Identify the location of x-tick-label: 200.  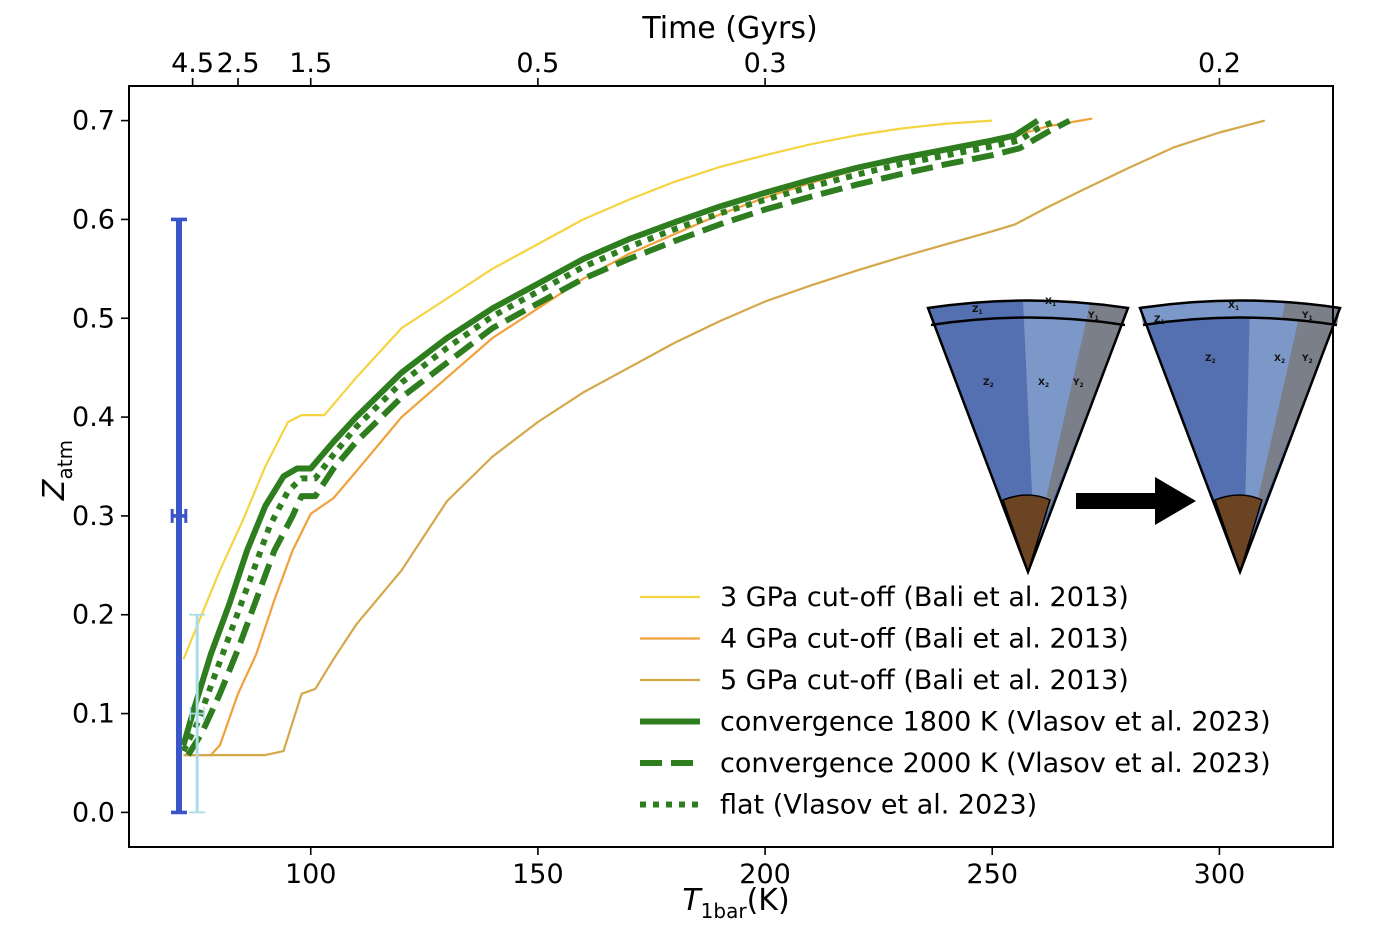
(765, 874).